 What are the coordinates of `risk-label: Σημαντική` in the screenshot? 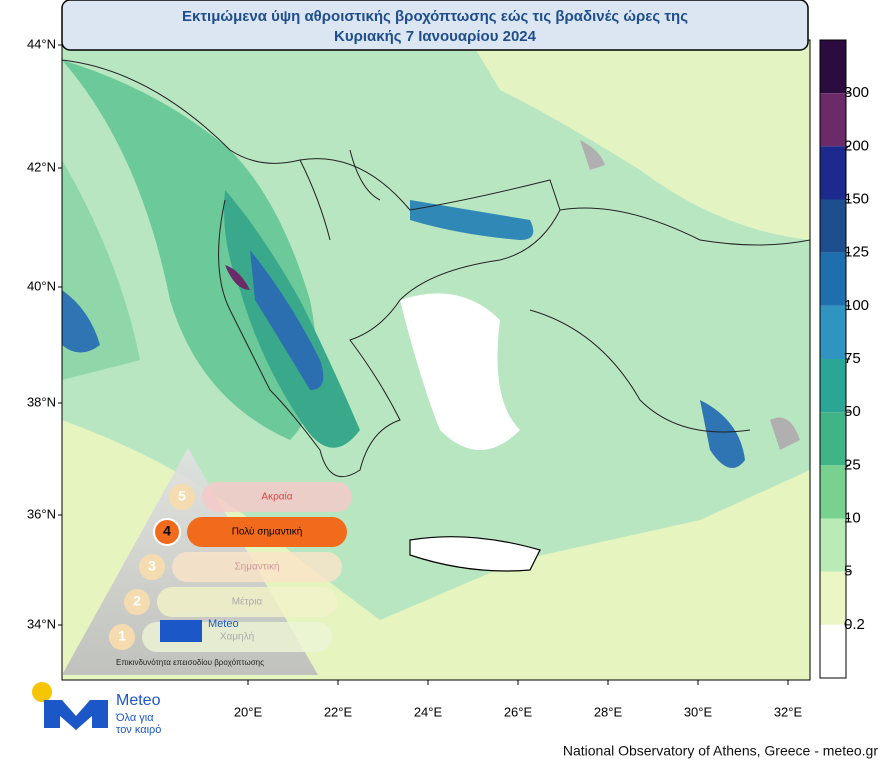 It's located at (256, 567).